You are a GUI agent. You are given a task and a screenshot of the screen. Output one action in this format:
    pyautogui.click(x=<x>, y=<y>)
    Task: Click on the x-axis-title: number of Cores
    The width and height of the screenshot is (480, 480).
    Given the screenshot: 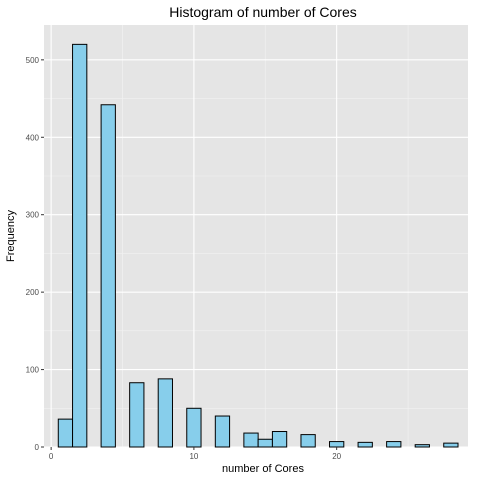 What is the action you would take?
    pyautogui.click(x=263, y=469)
    